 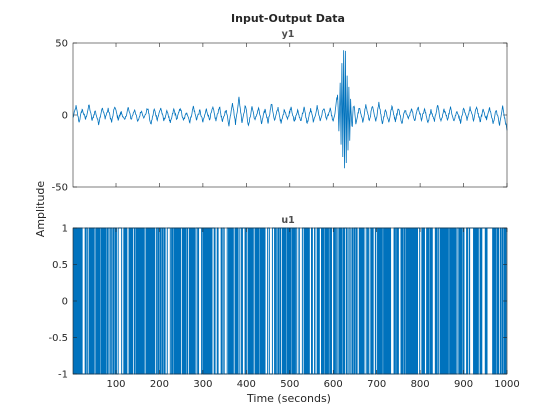 What do you see at coordinates (61, 44) in the screenshot?
I see `y1-ytick-label: 50` at bounding box center [61, 44].